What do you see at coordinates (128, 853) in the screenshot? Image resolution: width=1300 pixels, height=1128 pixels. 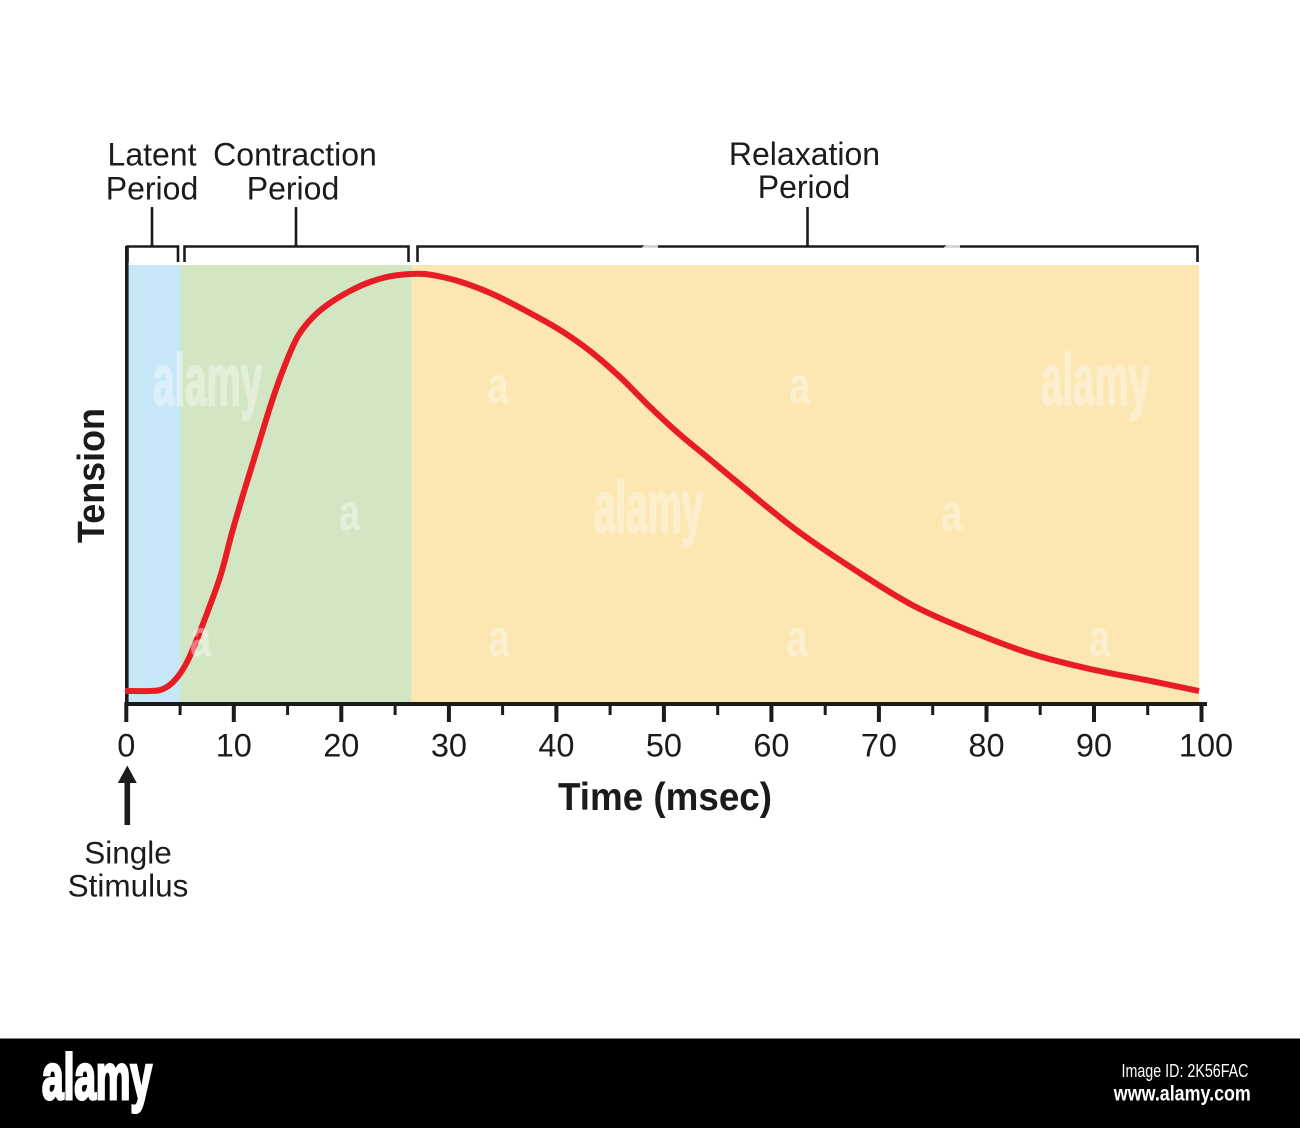 I see `svg-text: Single` at bounding box center [128, 853].